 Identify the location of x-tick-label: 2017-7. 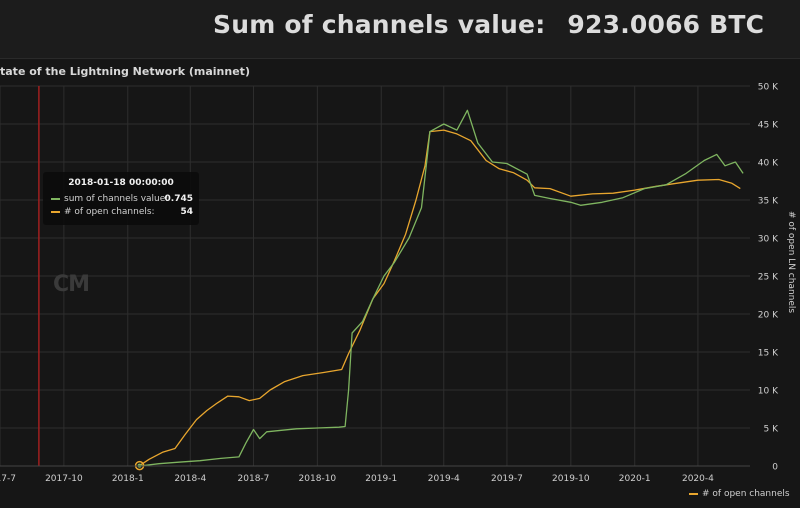
(8, 479).